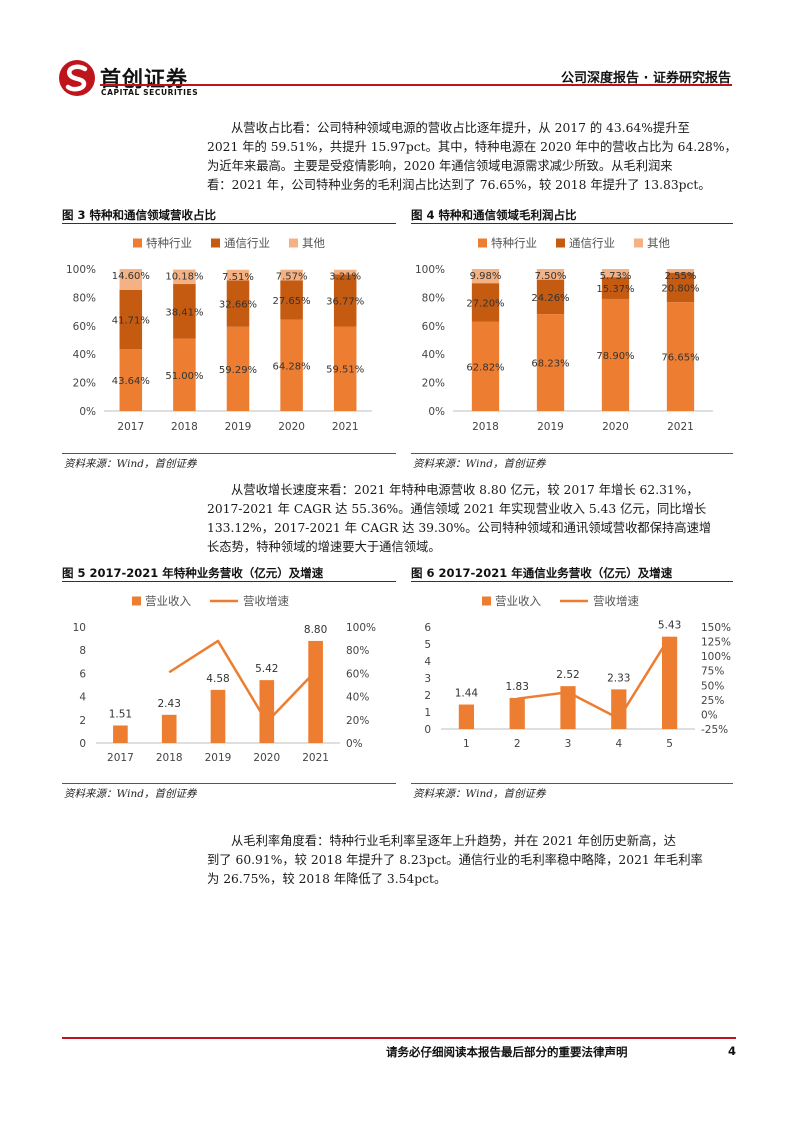 This screenshot has width=793, height=1122. I want to click on fig3-title-rule, so click(229, 223).